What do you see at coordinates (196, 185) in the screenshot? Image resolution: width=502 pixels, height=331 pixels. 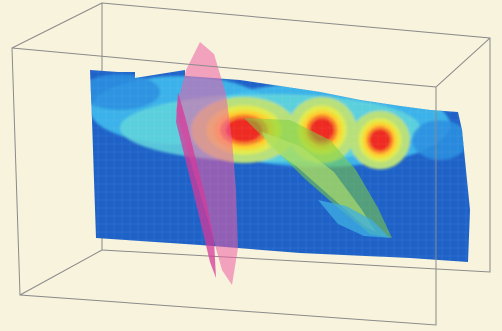 I see `magenta-fault-edge` at bounding box center [196, 185].